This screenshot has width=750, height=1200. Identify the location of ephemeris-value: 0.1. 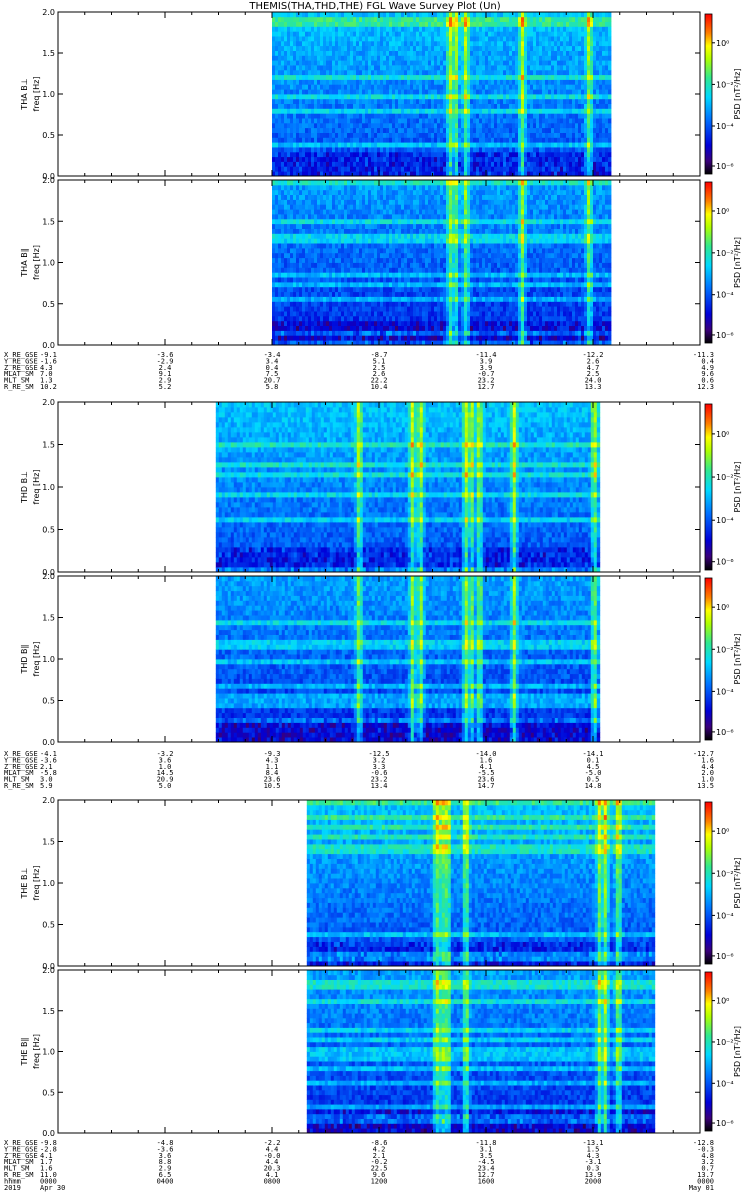
(593, 760).